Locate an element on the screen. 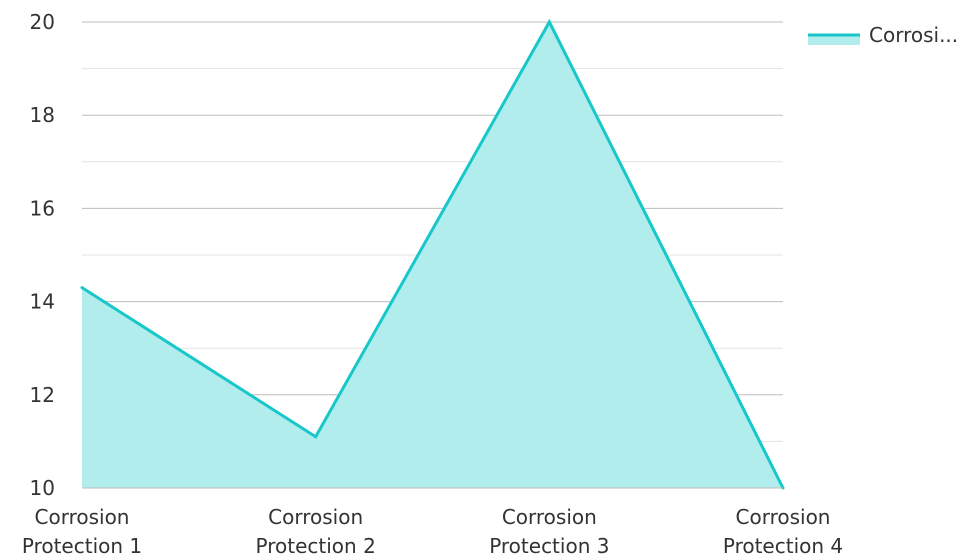 The width and height of the screenshot is (974, 560). y-tick-label: 10 is located at coordinates (42, 488).